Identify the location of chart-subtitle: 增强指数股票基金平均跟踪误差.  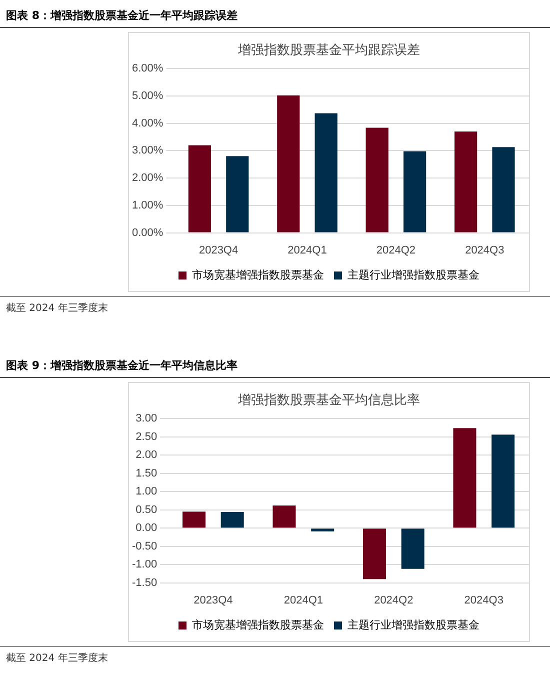
(328, 50).